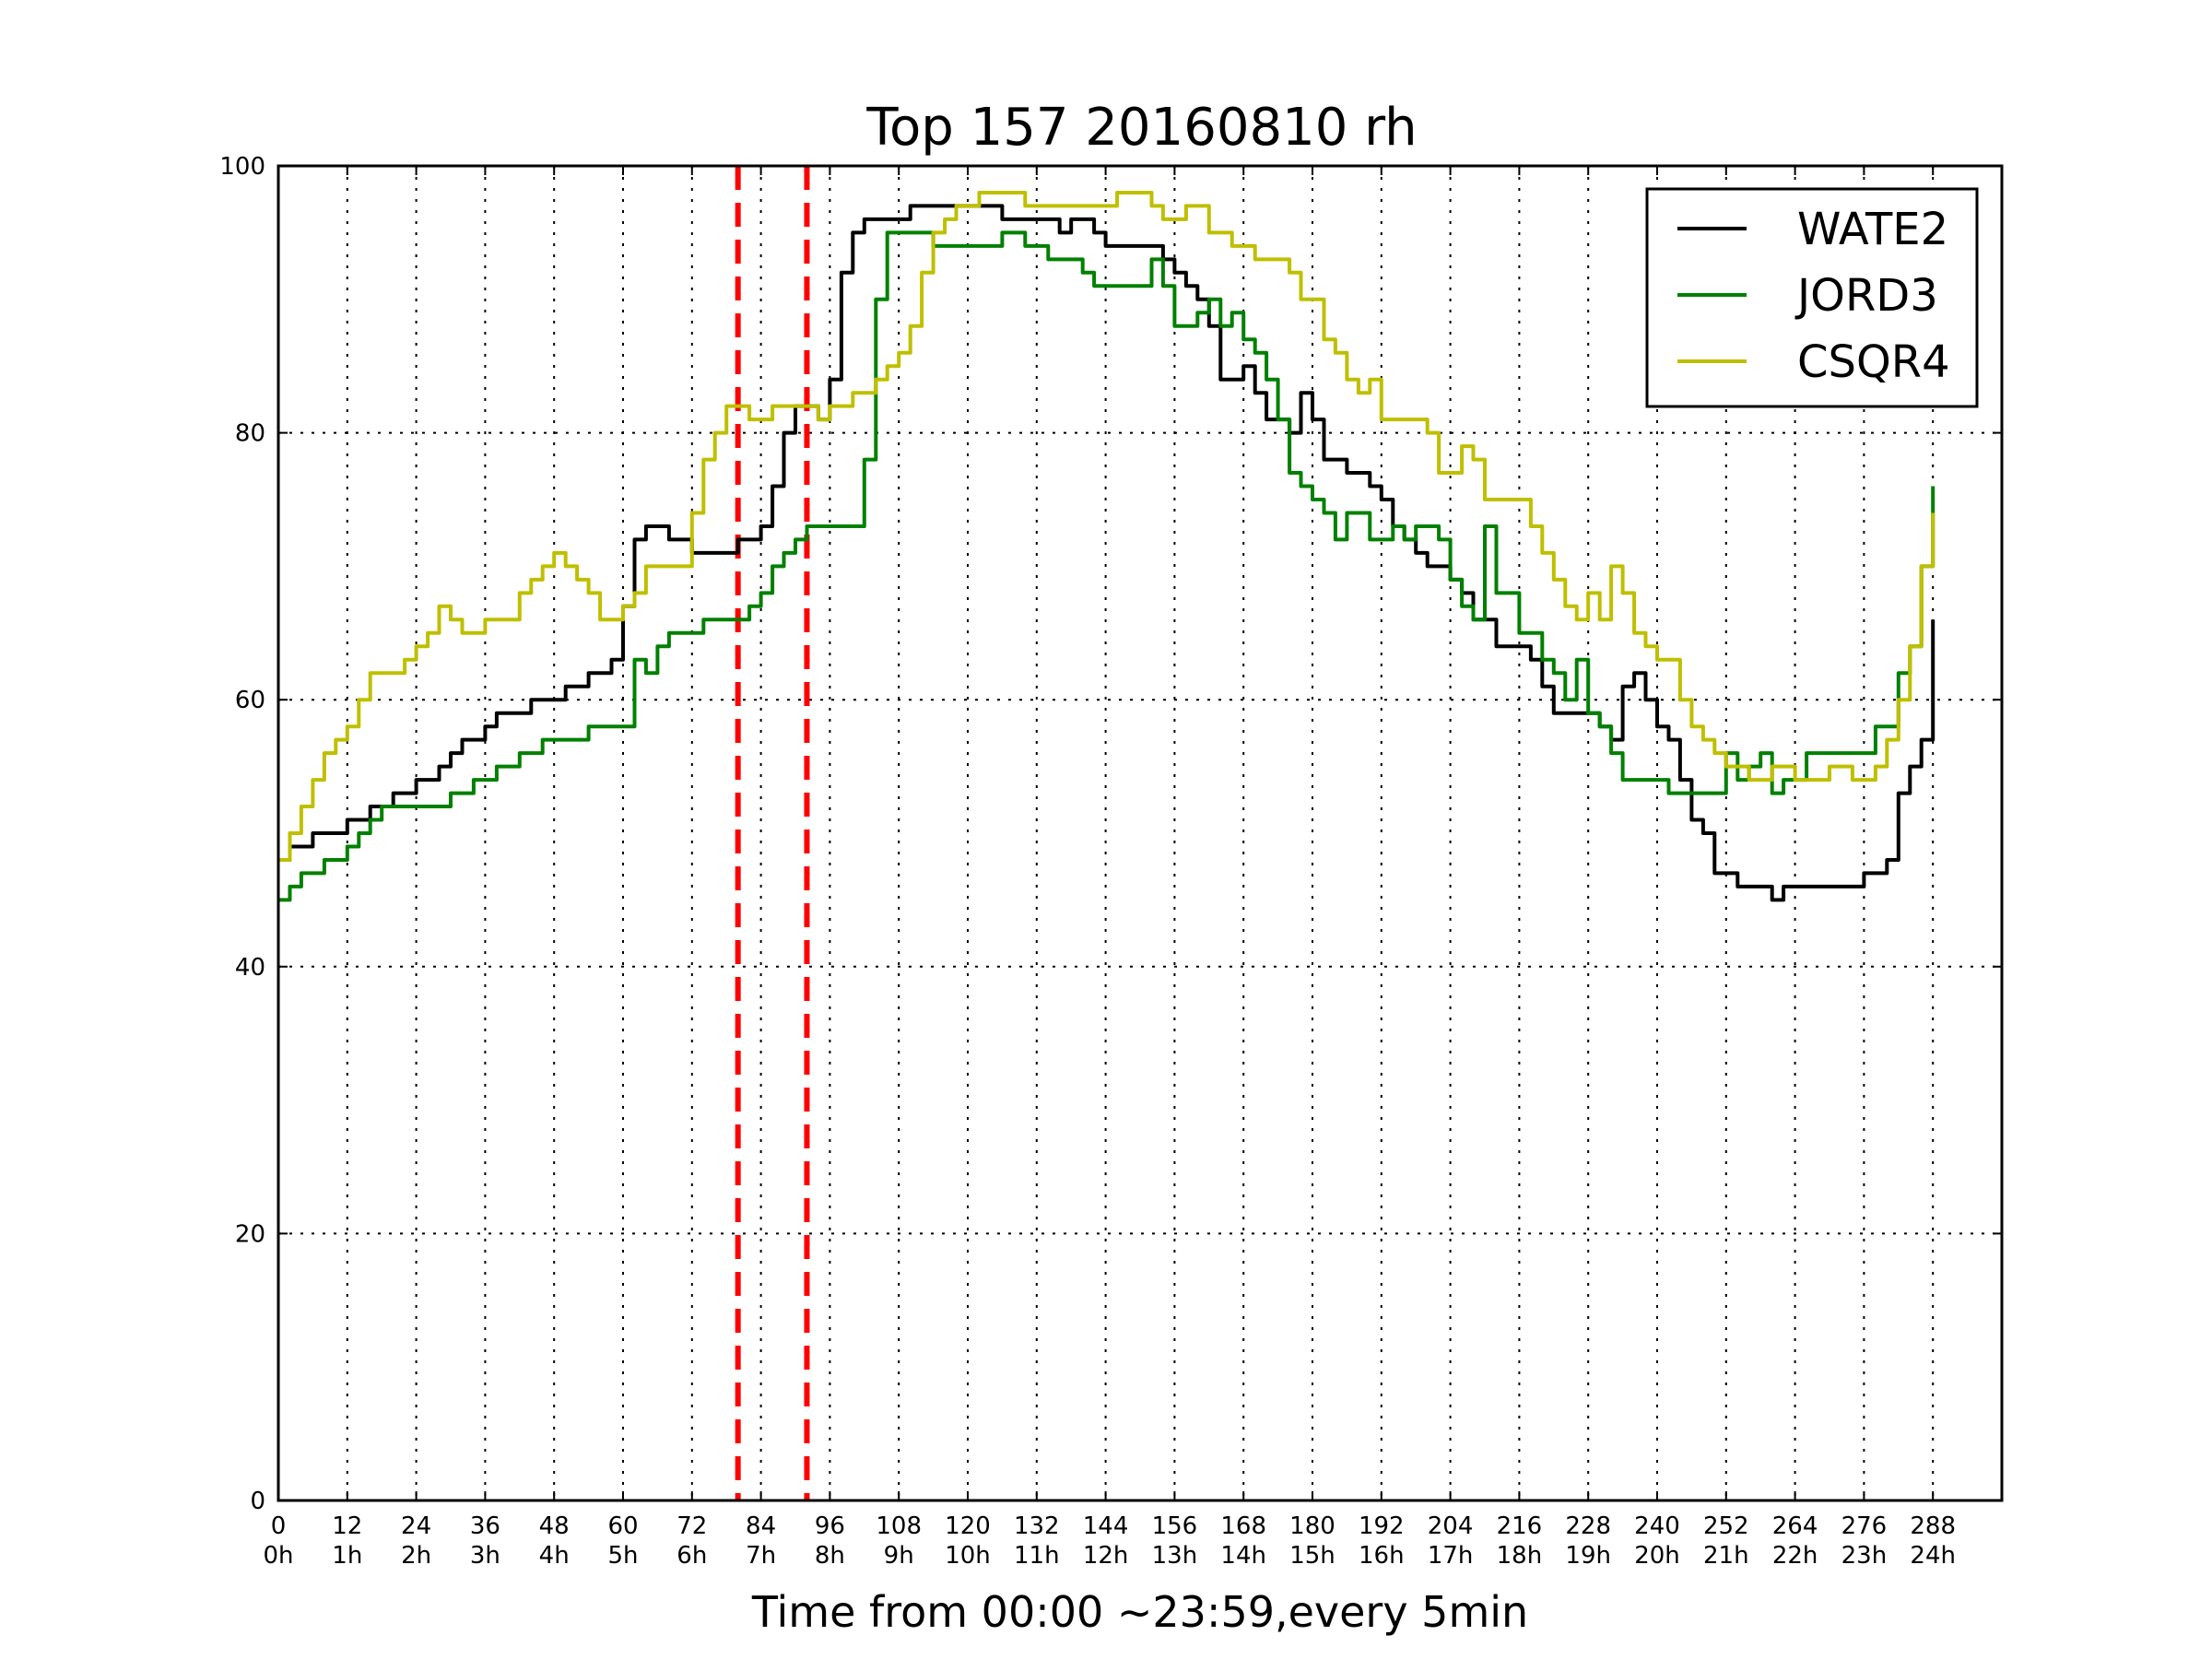 The width and height of the screenshot is (2212, 1659). Describe the element at coordinates (1141, 128) in the screenshot. I see `chart-title: Top 157 20160810 rh` at that location.